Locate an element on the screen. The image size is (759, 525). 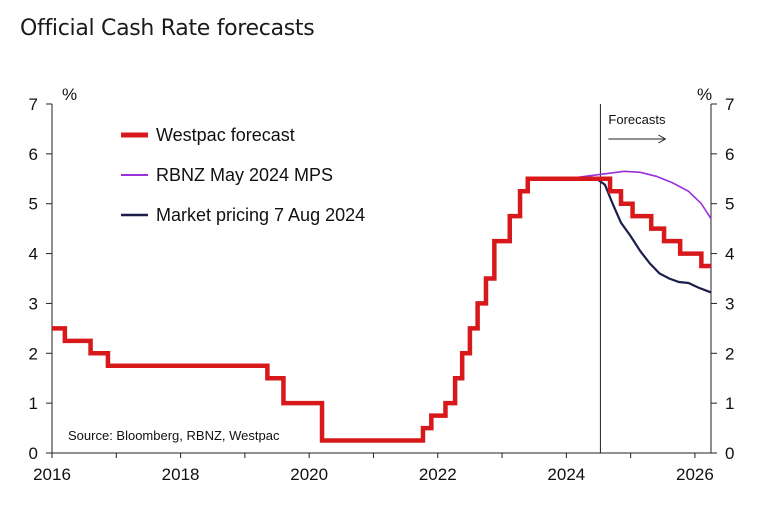
x-tick-label: 2022 is located at coordinates (438, 474).